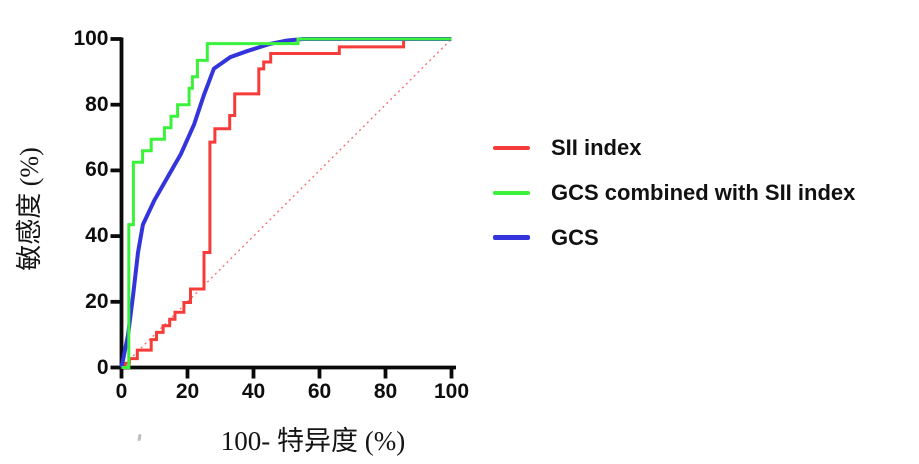 The width and height of the screenshot is (919, 464). Describe the element at coordinates (29, 209) in the screenshot. I see `y-axis-title: 敏感度 (%)` at that location.